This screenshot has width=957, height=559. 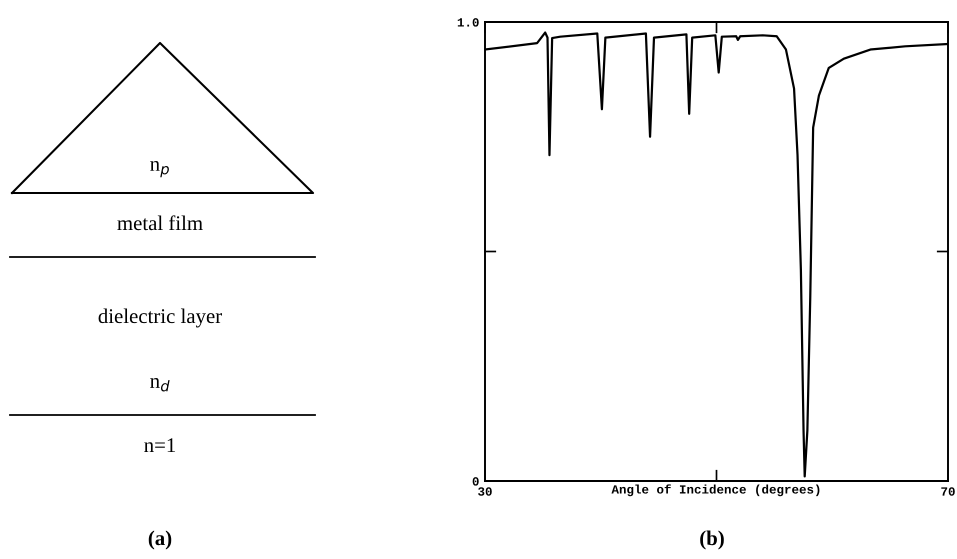 What do you see at coordinates (159, 169) in the screenshot?
I see `text: n$_{p}$` at bounding box center [159, 169].